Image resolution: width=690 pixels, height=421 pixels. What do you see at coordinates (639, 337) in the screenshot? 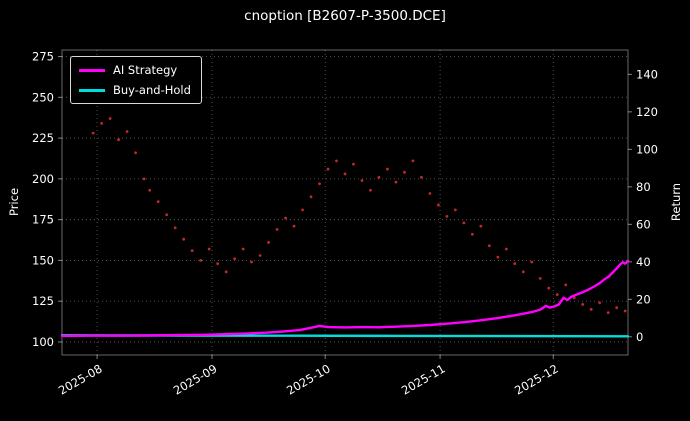
I see `svg-text: 0` at bounding box center [639, 337].